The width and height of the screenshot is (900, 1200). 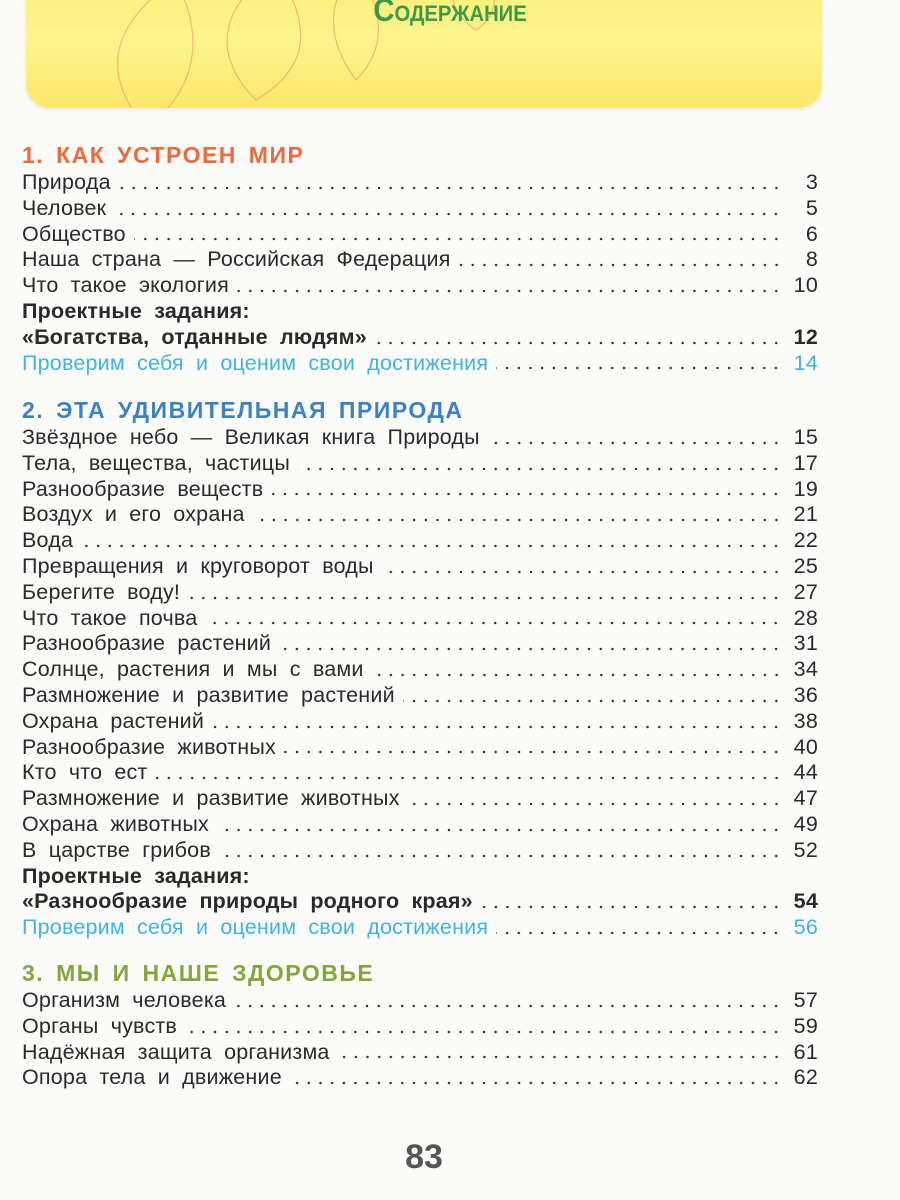 I want to click on toc-entry: Размножение и развитие растений 36, so click(x=420, y=696).